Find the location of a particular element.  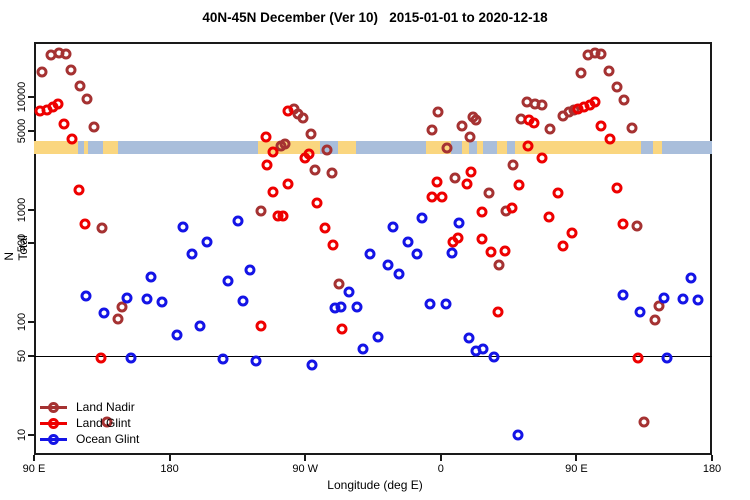

legend-label: Ocean Glint is located at coordinates (108, 439).